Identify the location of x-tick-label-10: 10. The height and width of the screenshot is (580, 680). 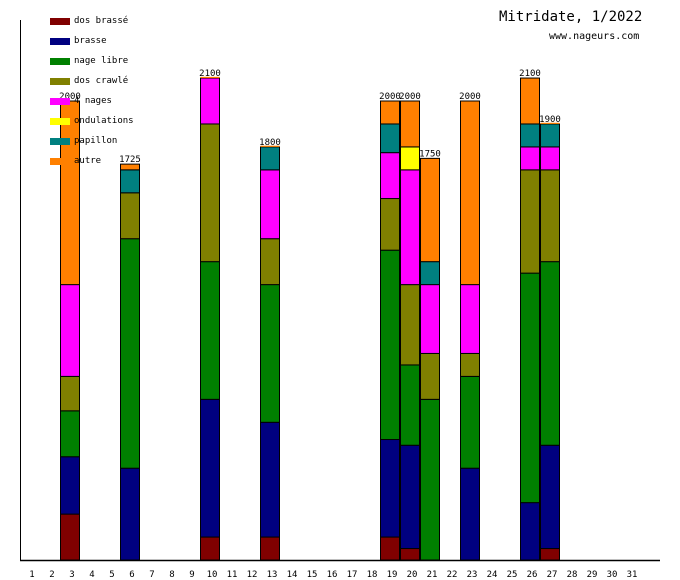
(212, 575).